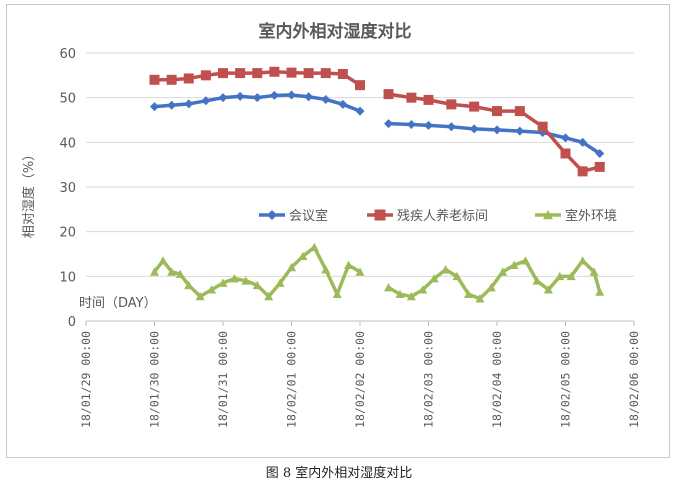 This screenshot has height=484, width=678. Describe the element at coordinates (155, 379) in the screenshot. I see `x-tick-label: 18/01/30 00:00` at that location.